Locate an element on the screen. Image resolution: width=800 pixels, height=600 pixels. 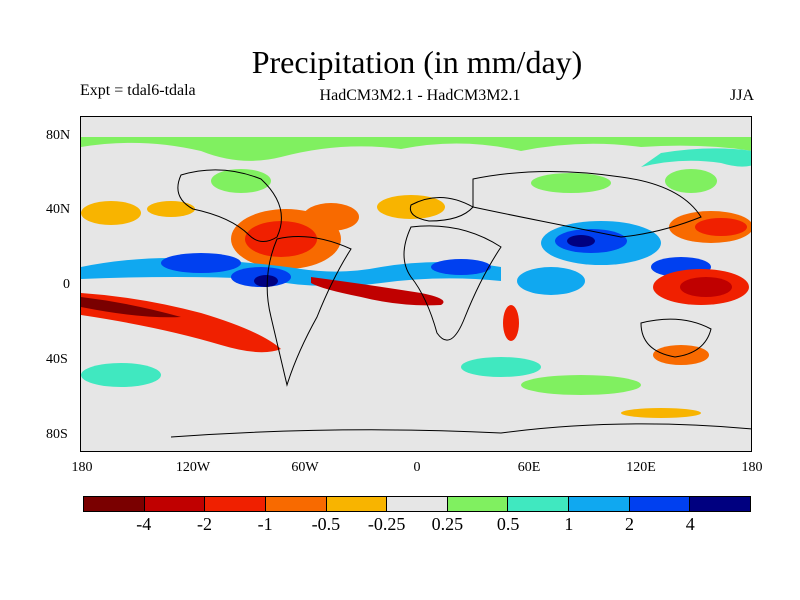
colorbar-label: 2 is located at coordinates (630, 524).